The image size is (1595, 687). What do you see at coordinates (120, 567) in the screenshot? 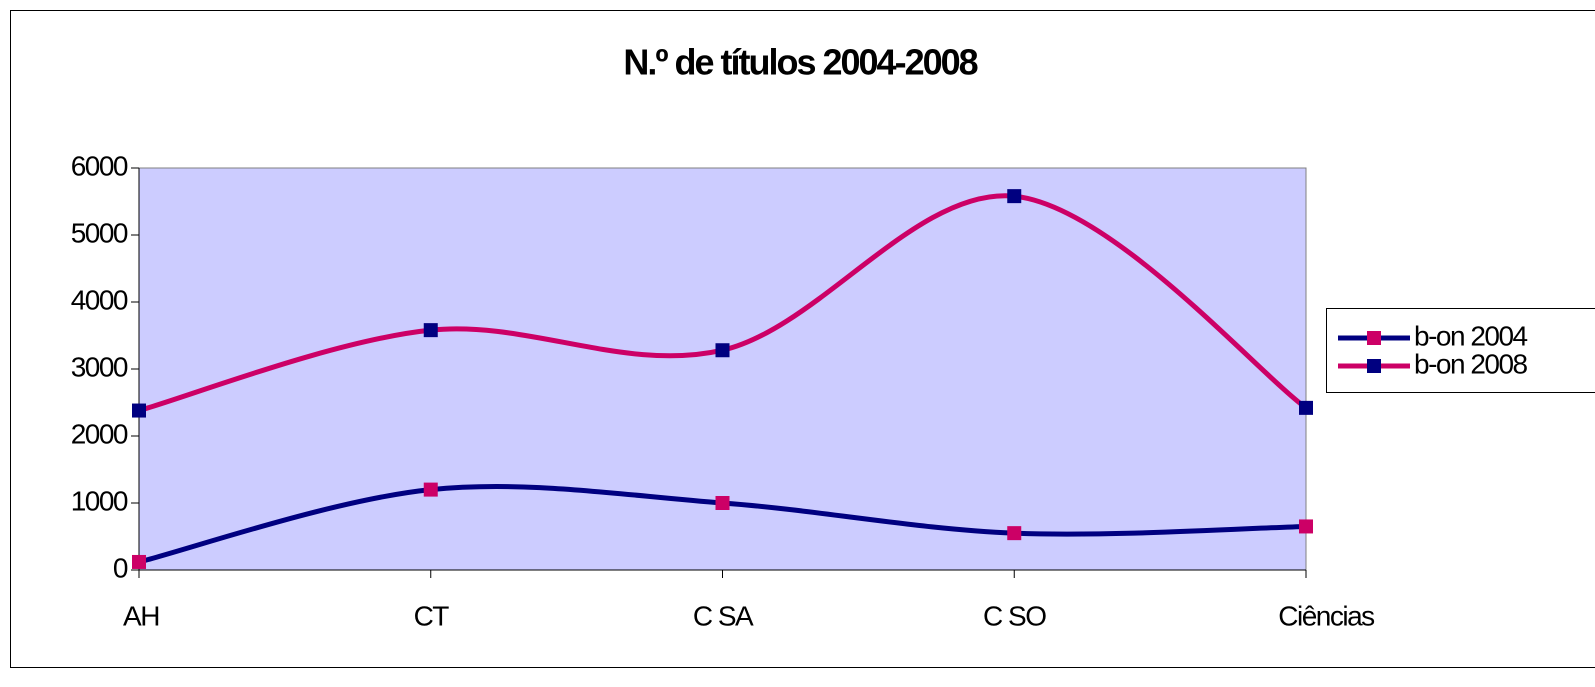
I see `y-tick-label: 0` at bounding box center [120, 567].